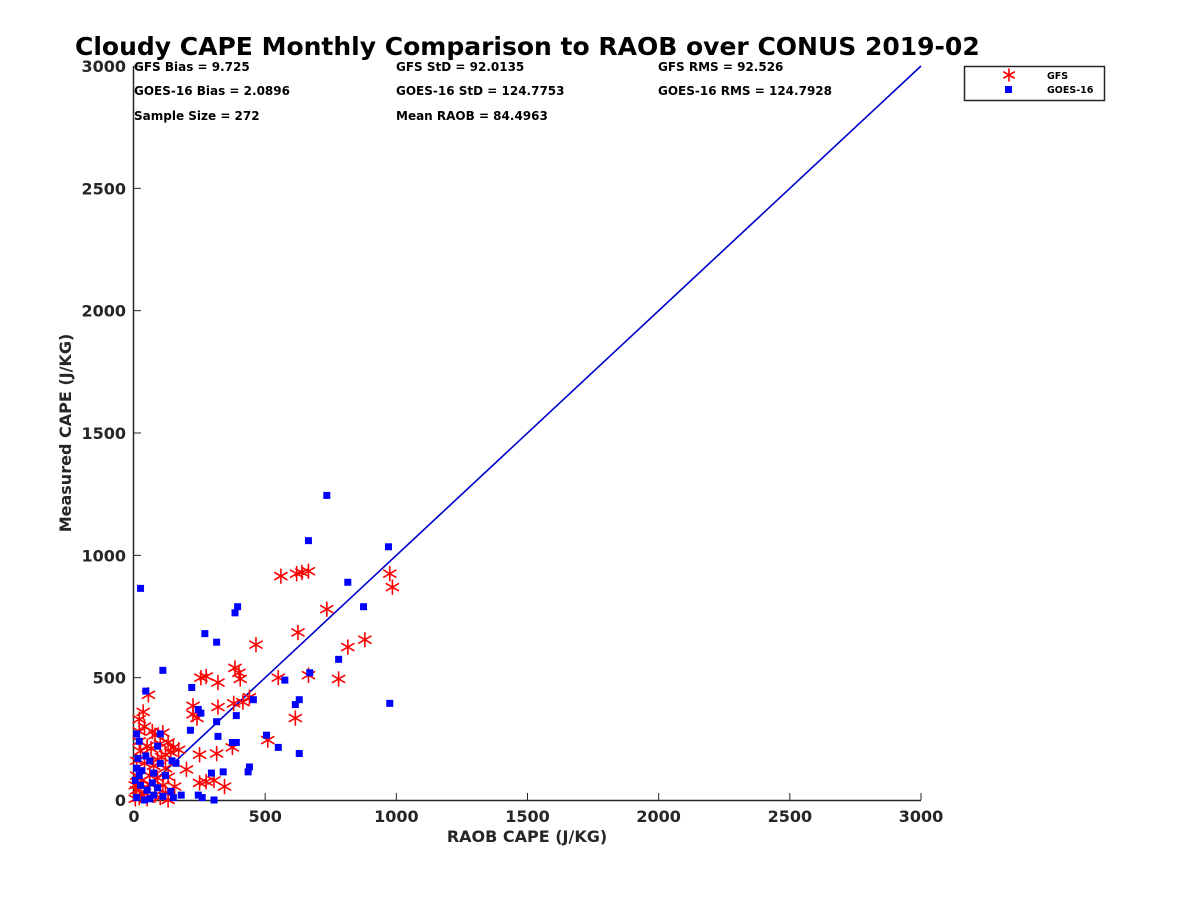  What do you see at coordinates (460, 67) in the screenshot?
I see `gfs-std-text: GFS StD = 92.0135` at bounding box center [460, 67].